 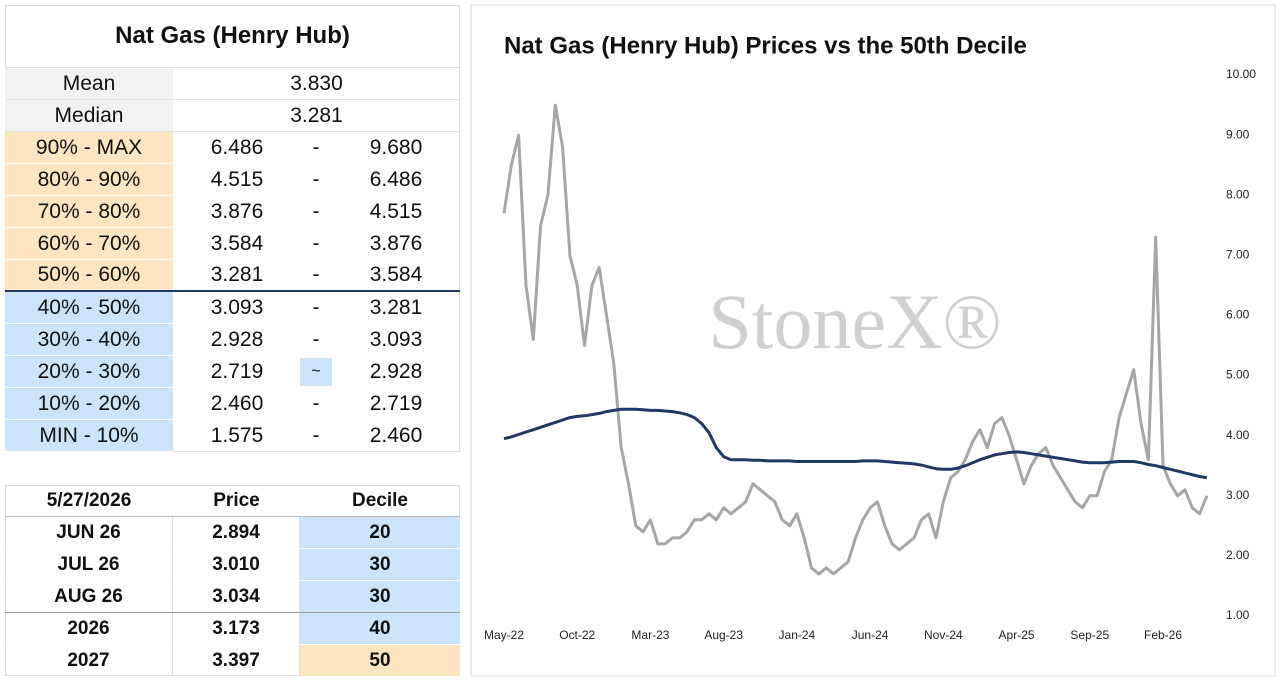 I want to click on y-tick-label: 2.00, so click(x=1238, y=555).